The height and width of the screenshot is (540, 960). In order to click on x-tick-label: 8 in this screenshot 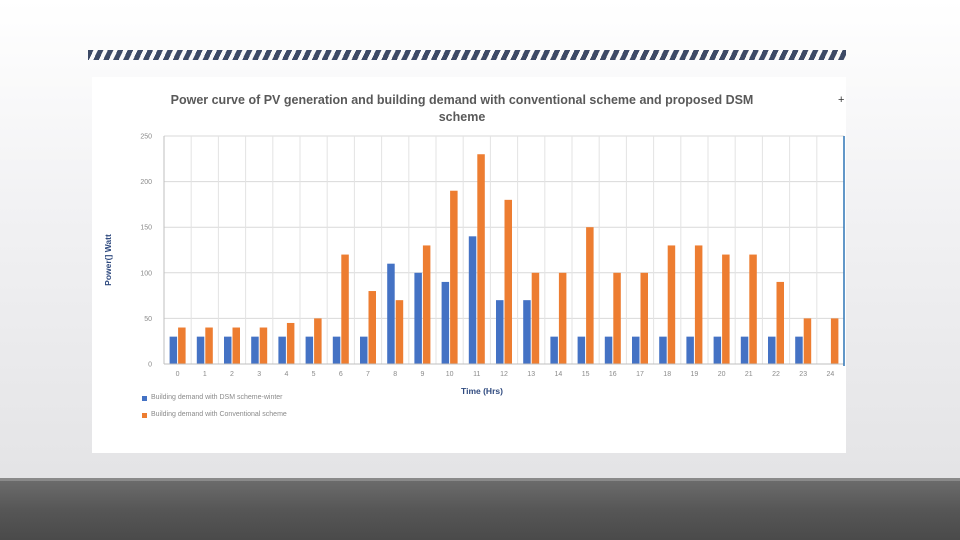, I will do `click(395, 374)`.